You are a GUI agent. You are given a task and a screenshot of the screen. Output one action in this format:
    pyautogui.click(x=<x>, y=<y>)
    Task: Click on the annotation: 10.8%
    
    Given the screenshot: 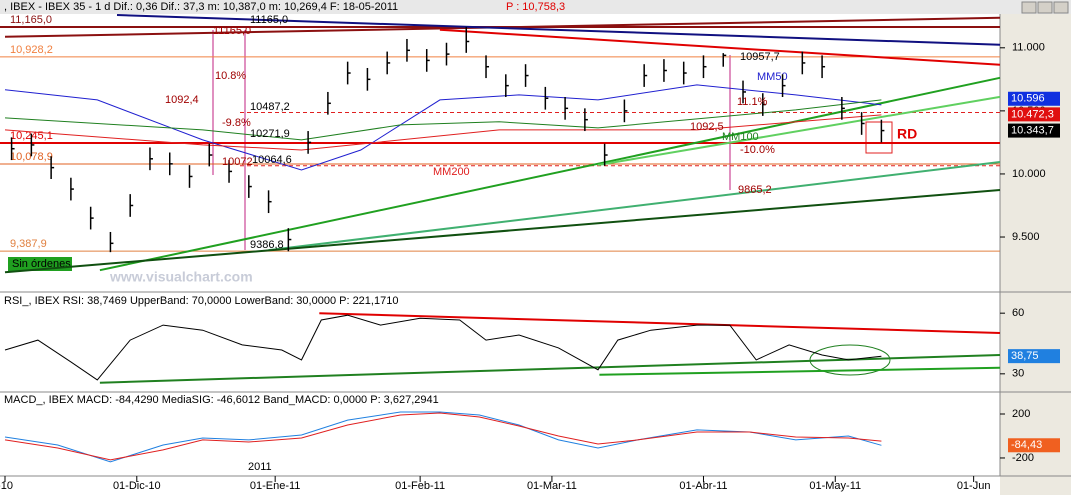 What is the action you would take?
    pyautogui.click(x=230, y=76)
    